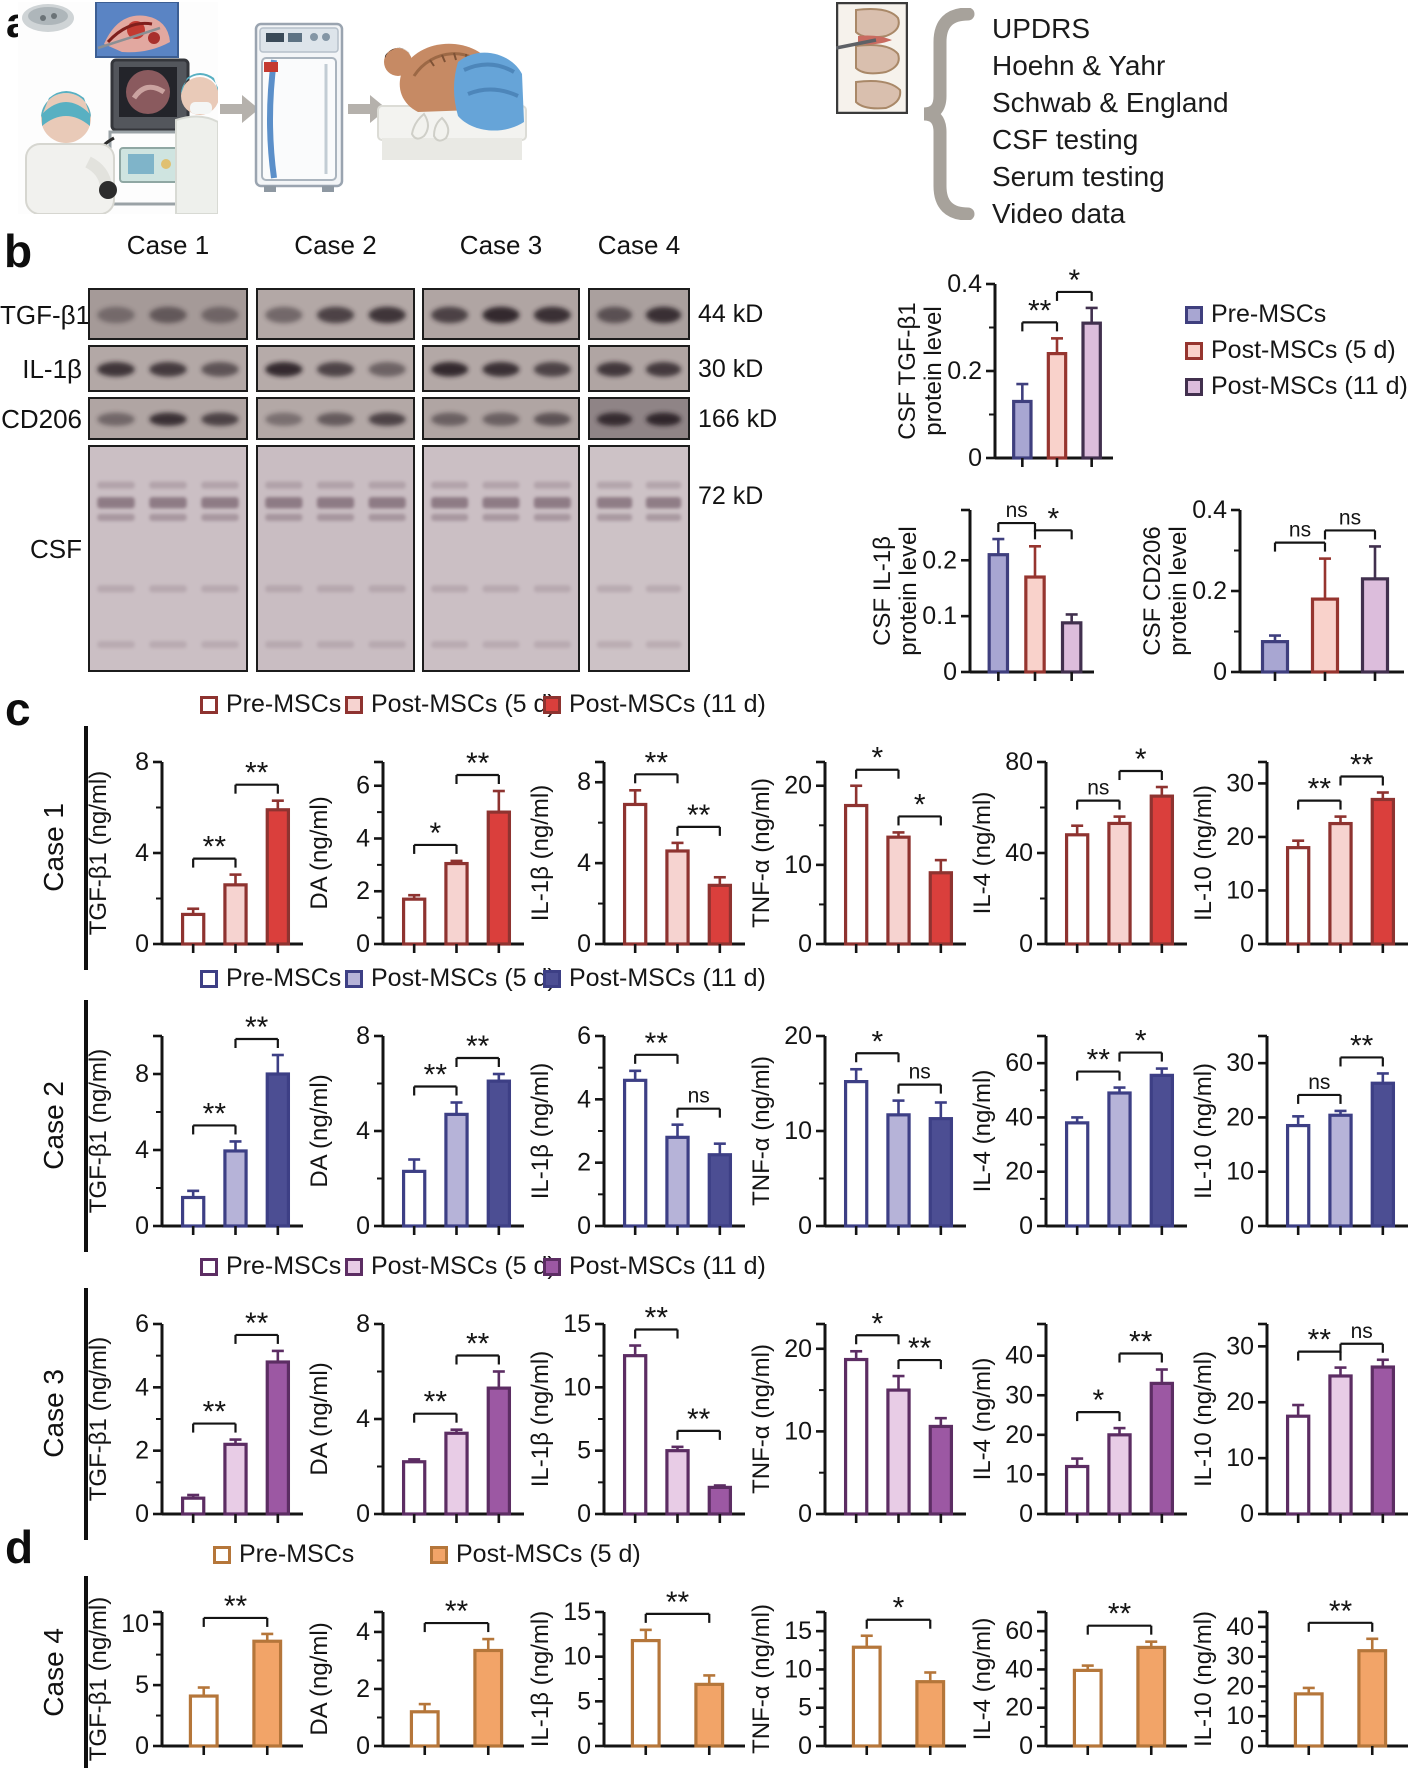  Describe the element at coordinates (639, 368) in the screenshot. I see `blot-IL-1β-case4` at that location.